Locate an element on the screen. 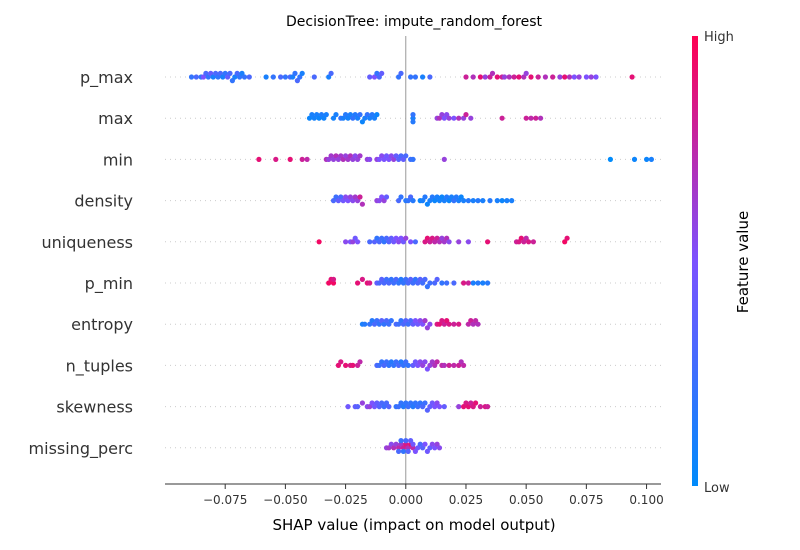  feature-label-max: max is located at coordinates (115, 118).